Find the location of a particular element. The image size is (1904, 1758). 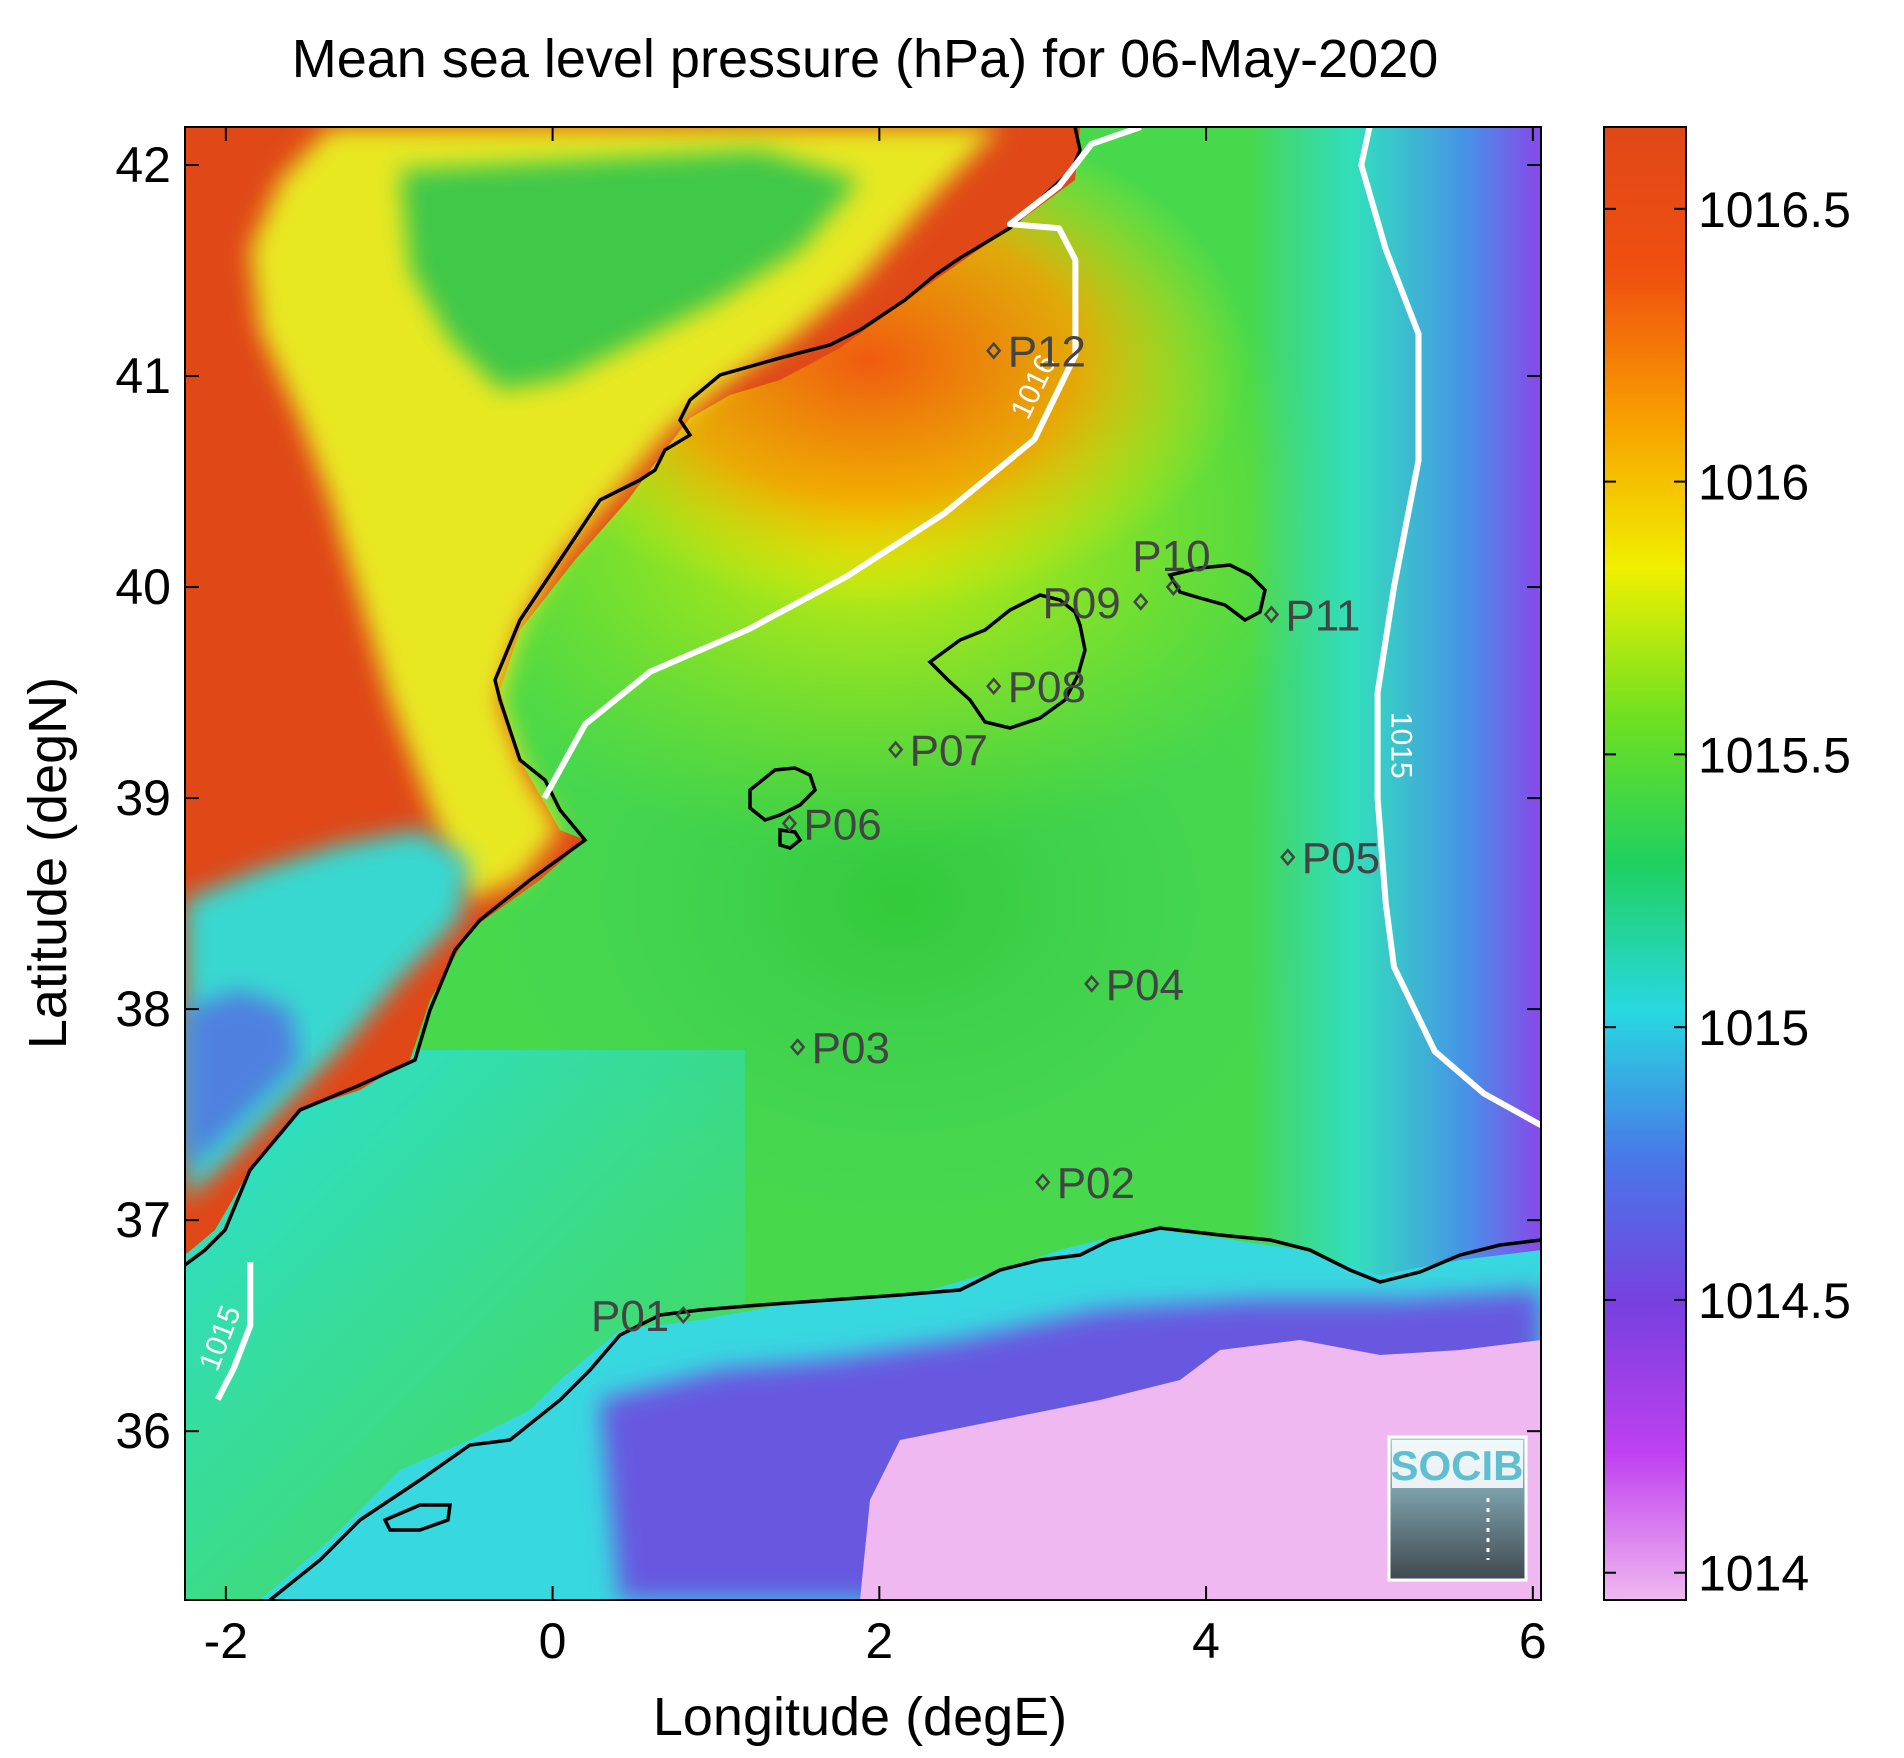

colorbar-ticks: 1014 1014.5 1015 1015.5 1016 1016.5 is located at coordinates (1727, 892).